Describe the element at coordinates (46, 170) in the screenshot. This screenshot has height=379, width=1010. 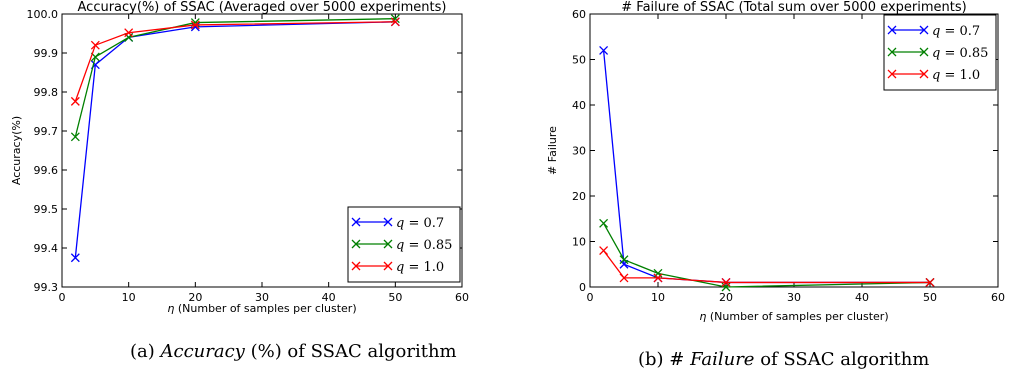
I see `y-tick-label: 99.6` at that location.